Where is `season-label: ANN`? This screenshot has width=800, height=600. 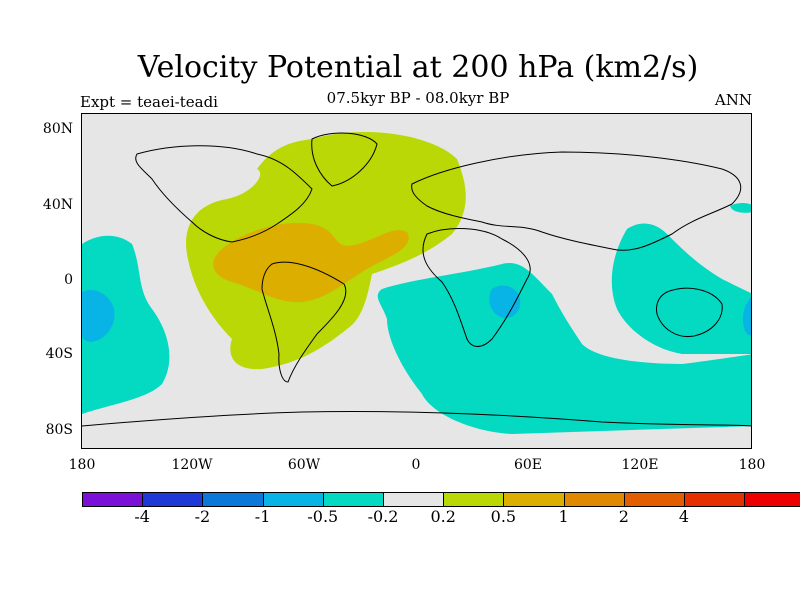 season-label: ANN is located at coordinates (733, 100).